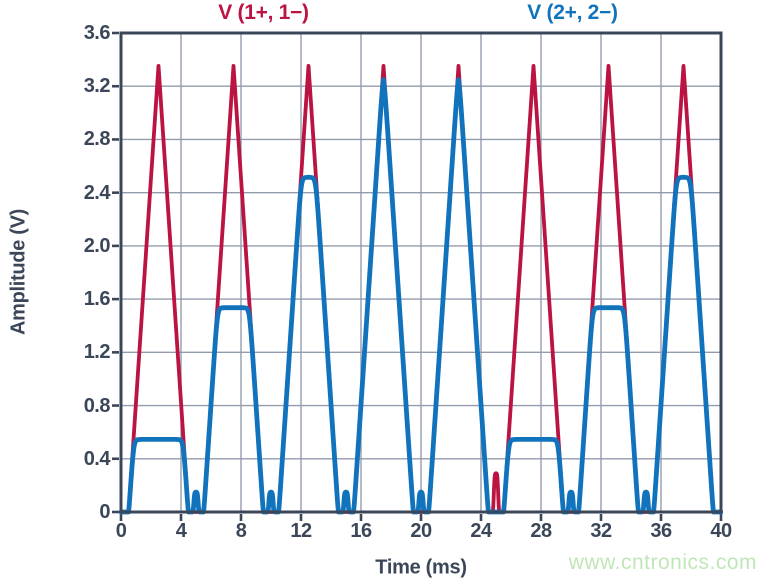  What do you see at coordinates (601, 531) in the screenshot?
I see `x-tick-label: 32` at bounding box center [601, 531].